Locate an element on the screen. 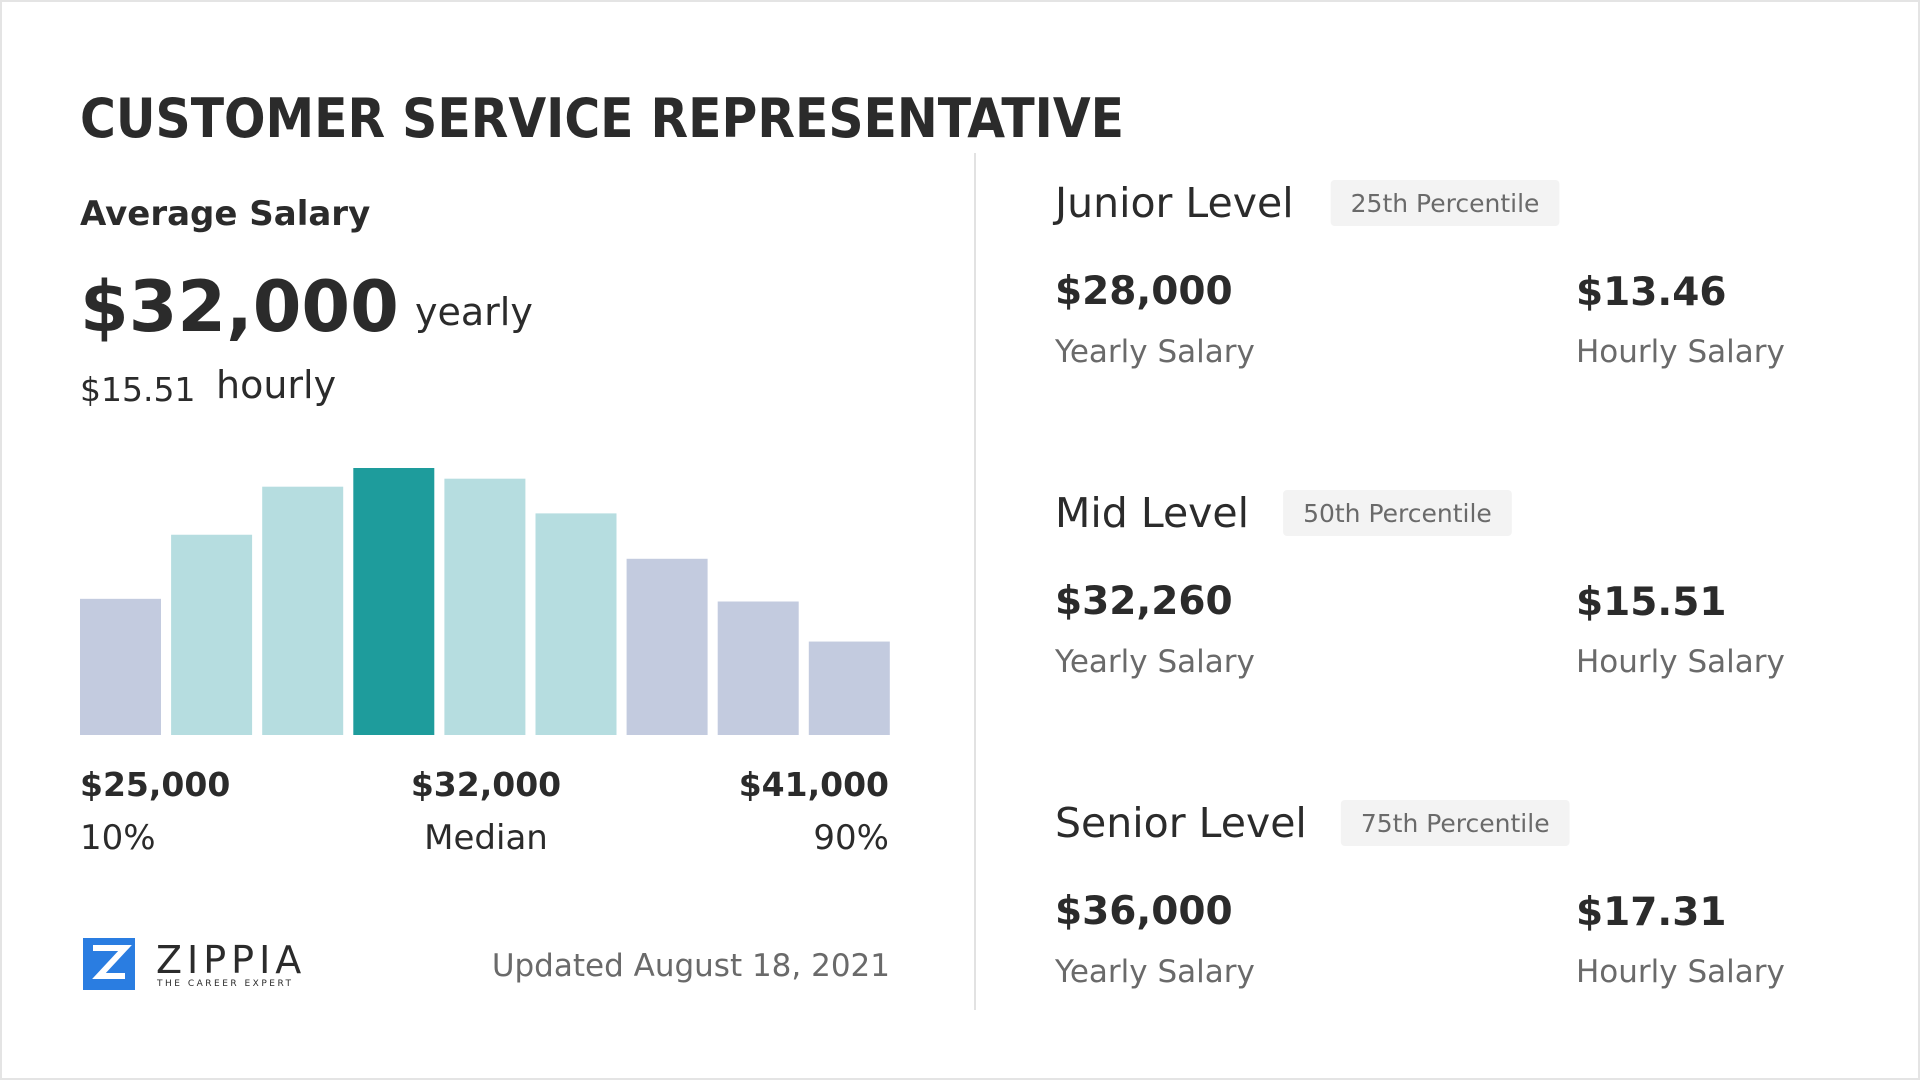  average-yearly: $32,000 is located at coordinates (239, 307).